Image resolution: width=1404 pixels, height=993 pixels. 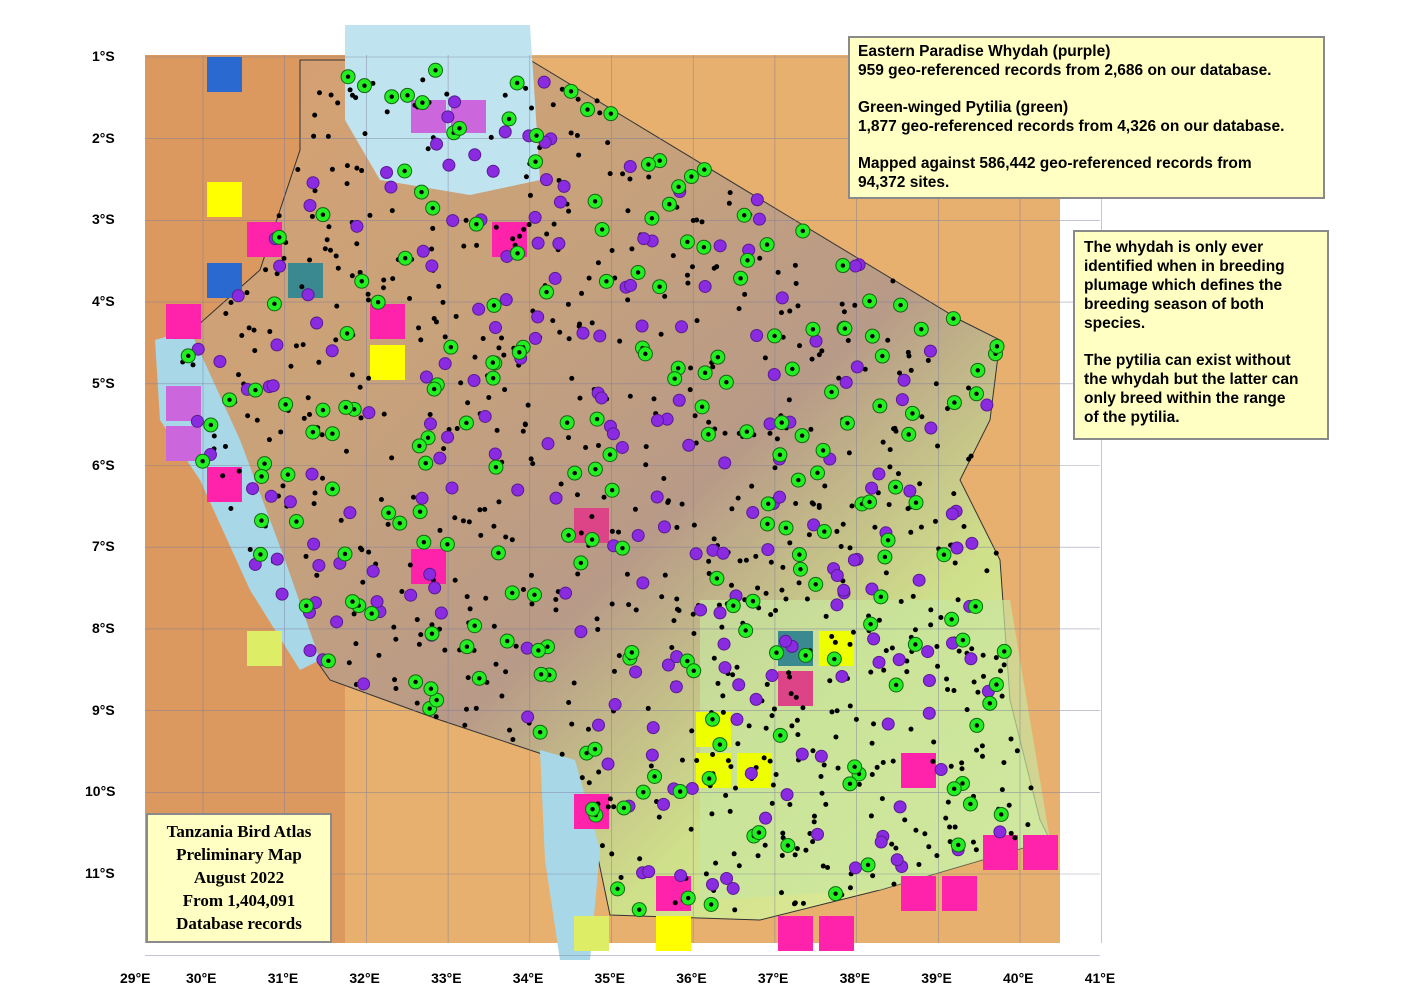 What do you see at coordinates (1187, 360) in the screenshot?
I see `note-line: The pytilia can exist without` at bounding box center [1187, 360].